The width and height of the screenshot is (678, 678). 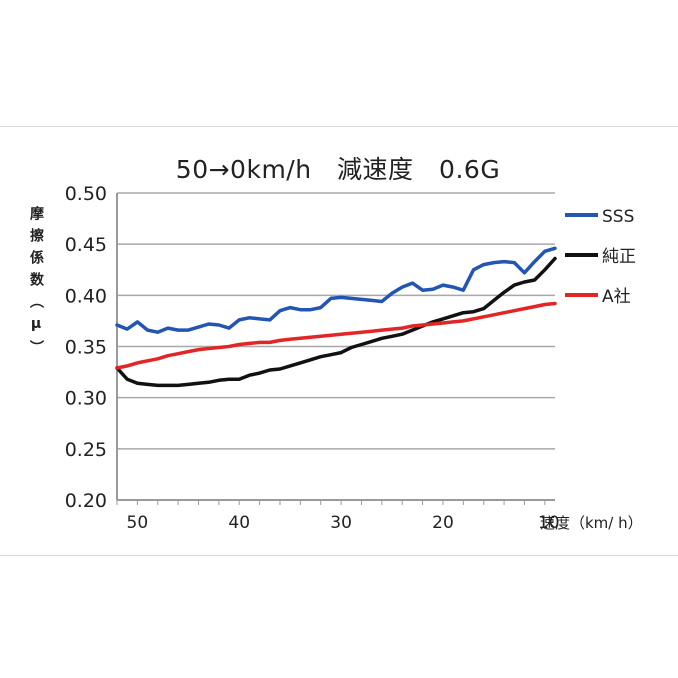 I want to click on legend-label: 純正, so click(x=619, y=257).